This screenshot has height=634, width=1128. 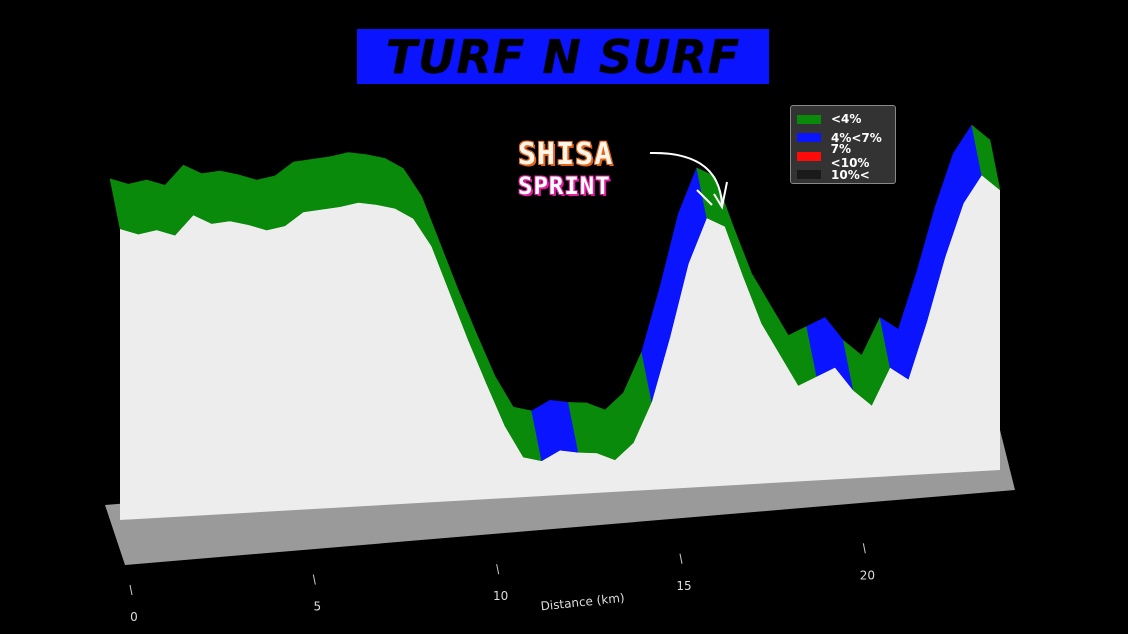 I want to click on legend-item: 10%<, so click(x=843, y=175).